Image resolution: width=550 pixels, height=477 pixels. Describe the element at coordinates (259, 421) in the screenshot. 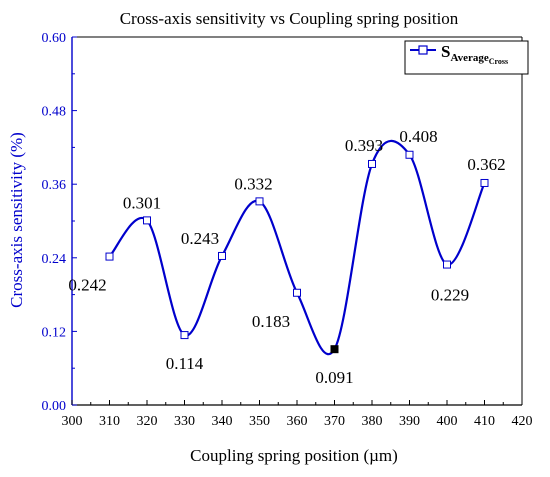

I see `x-tick-label: 350` at that location.